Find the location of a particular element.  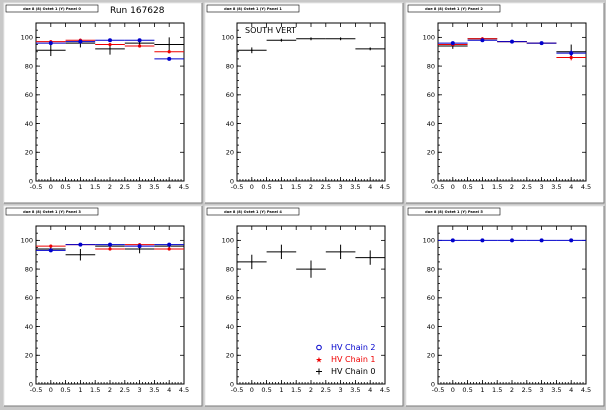

legend: HV Chain 2 ★ HV Chain 1 HV Chain 0 is located at coordinates (345, 359).